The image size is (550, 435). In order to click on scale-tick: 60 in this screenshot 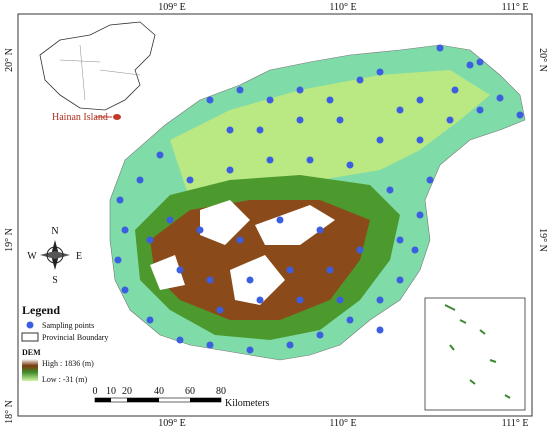, I will do `click(190, 391)`.